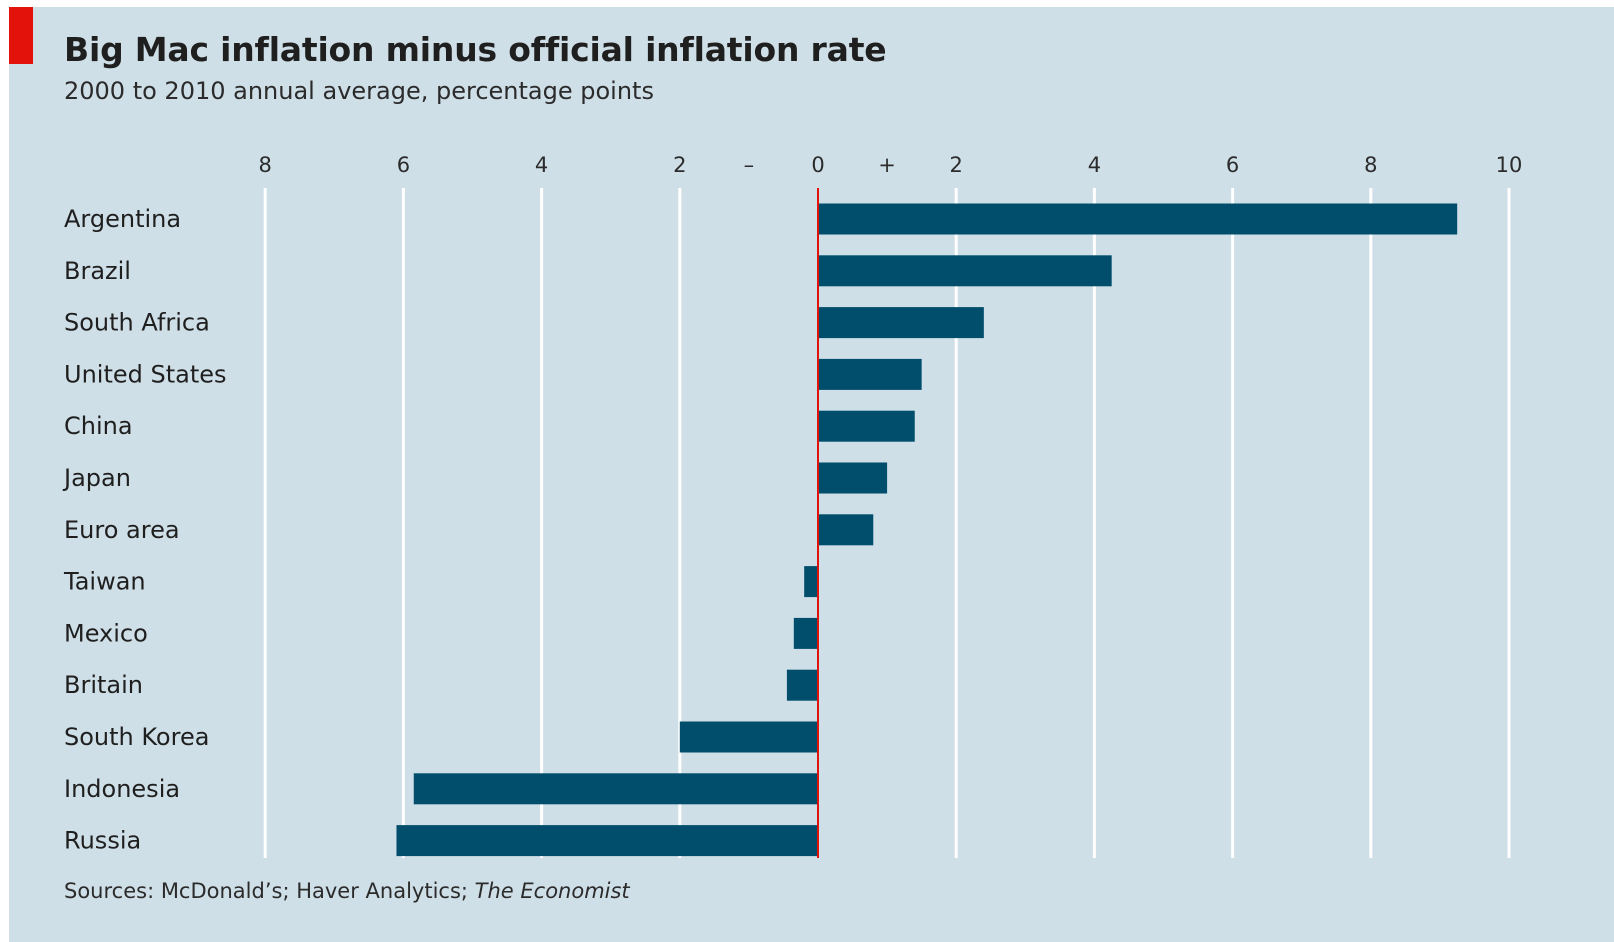  What do you see at coordinates (122, 219) in the screenshot?
I see `category-label: Argentina` at bounding box center [122, 219].